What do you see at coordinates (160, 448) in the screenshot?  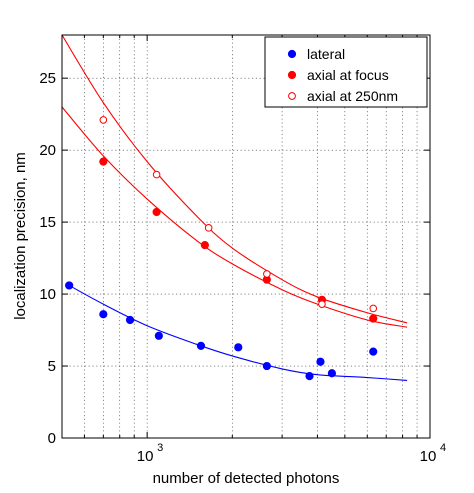 I see `x-tick-label-exponent: 3` at bounding box center [160, 448].